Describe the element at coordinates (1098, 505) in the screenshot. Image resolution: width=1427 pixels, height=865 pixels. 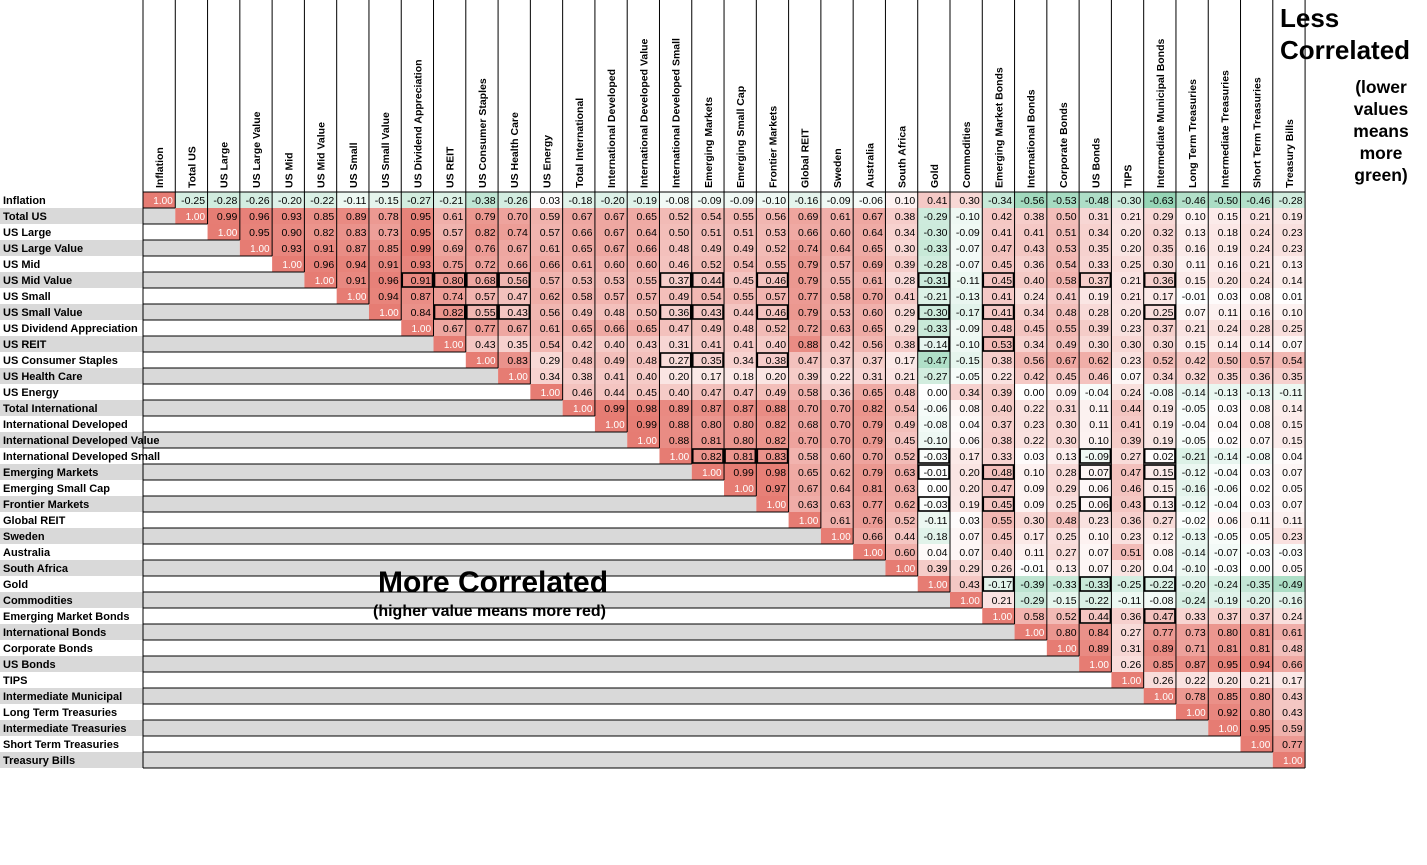
I see `cell-value-label: 0.06` at that location.